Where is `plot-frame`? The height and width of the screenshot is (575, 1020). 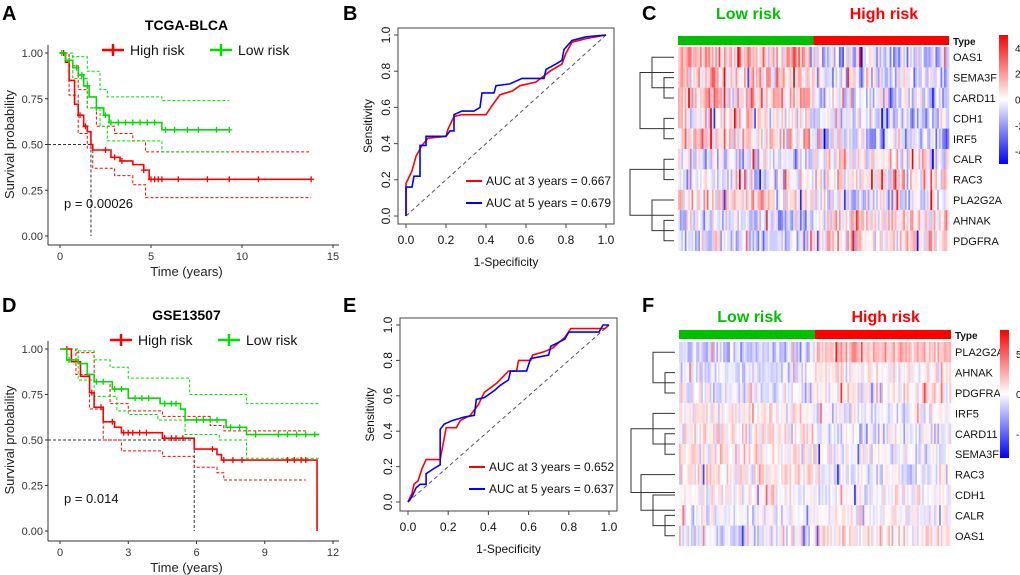 plot-frame is located at coordinates (506, 126).